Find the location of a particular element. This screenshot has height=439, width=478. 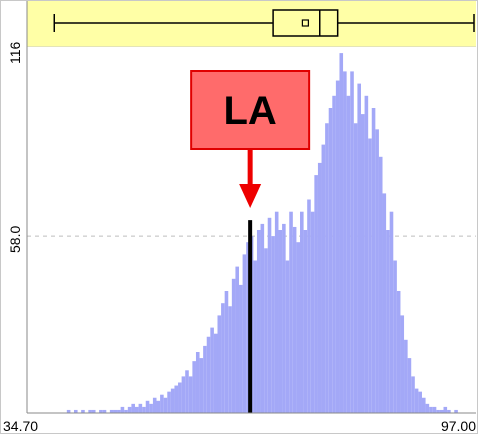

x-tick-label-min: 34.70 is located at coordinates (20, 426).